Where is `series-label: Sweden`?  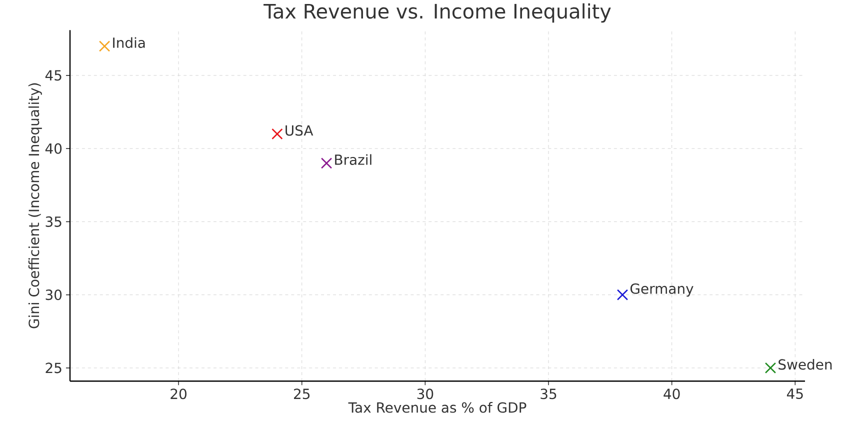
series-label: Sweden is located at coordinates (805, 364).